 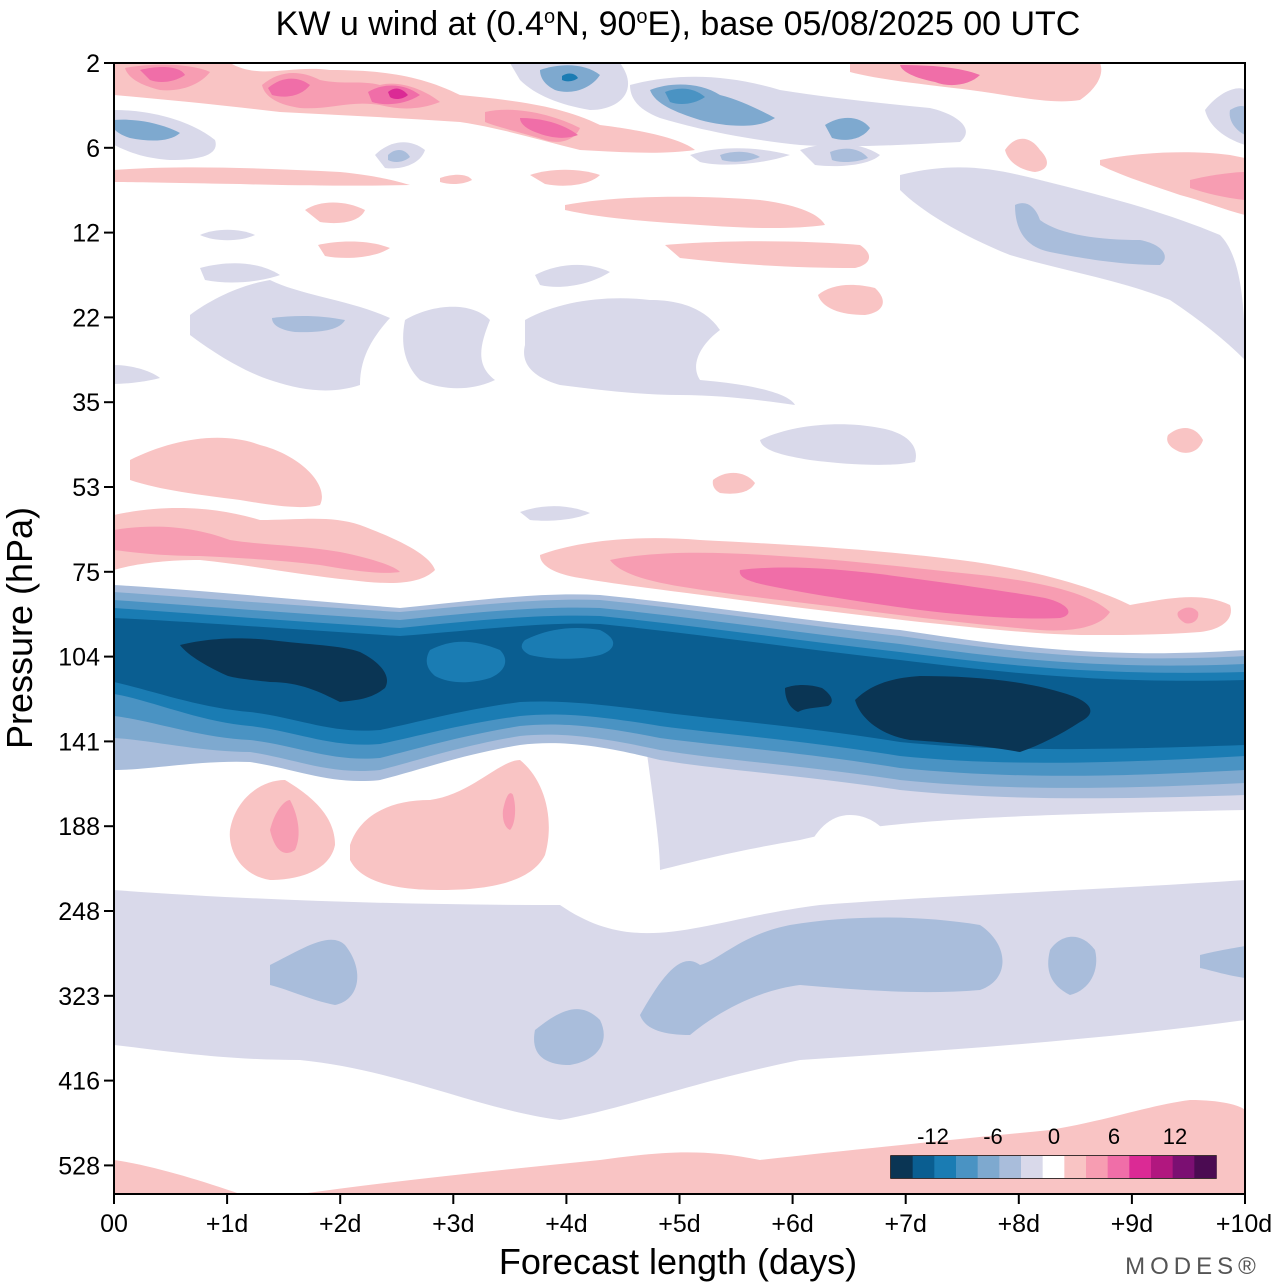 I want to click on contour-easterly-top-3d, so click(x=847, y=128).